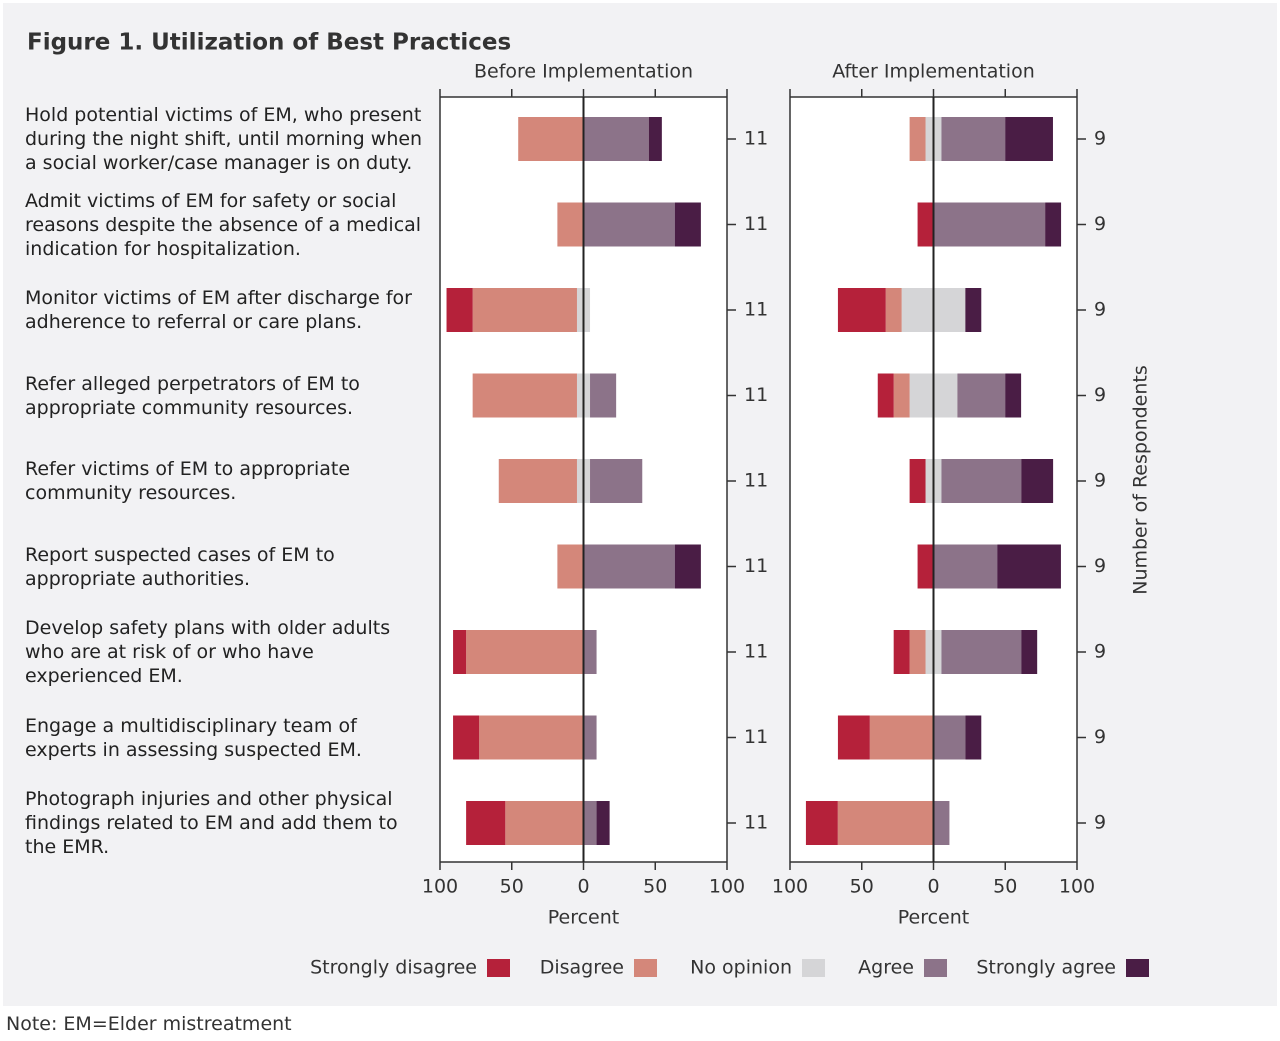 Image resolution: width=1280 pixels, height=1041 pixels. Describe the element at coordinates (1046, 968) in the screenshot. I see `legend-label: Strongly agree` at that location.